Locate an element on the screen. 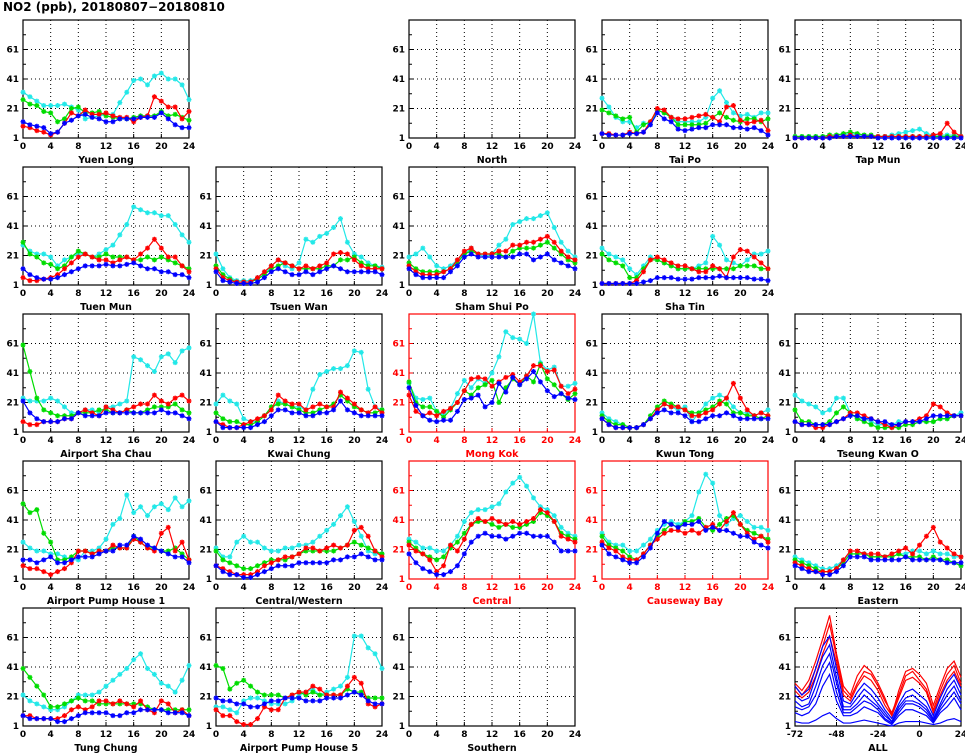  panel-title: Tuen Mun is located at coordinates (106, 307).